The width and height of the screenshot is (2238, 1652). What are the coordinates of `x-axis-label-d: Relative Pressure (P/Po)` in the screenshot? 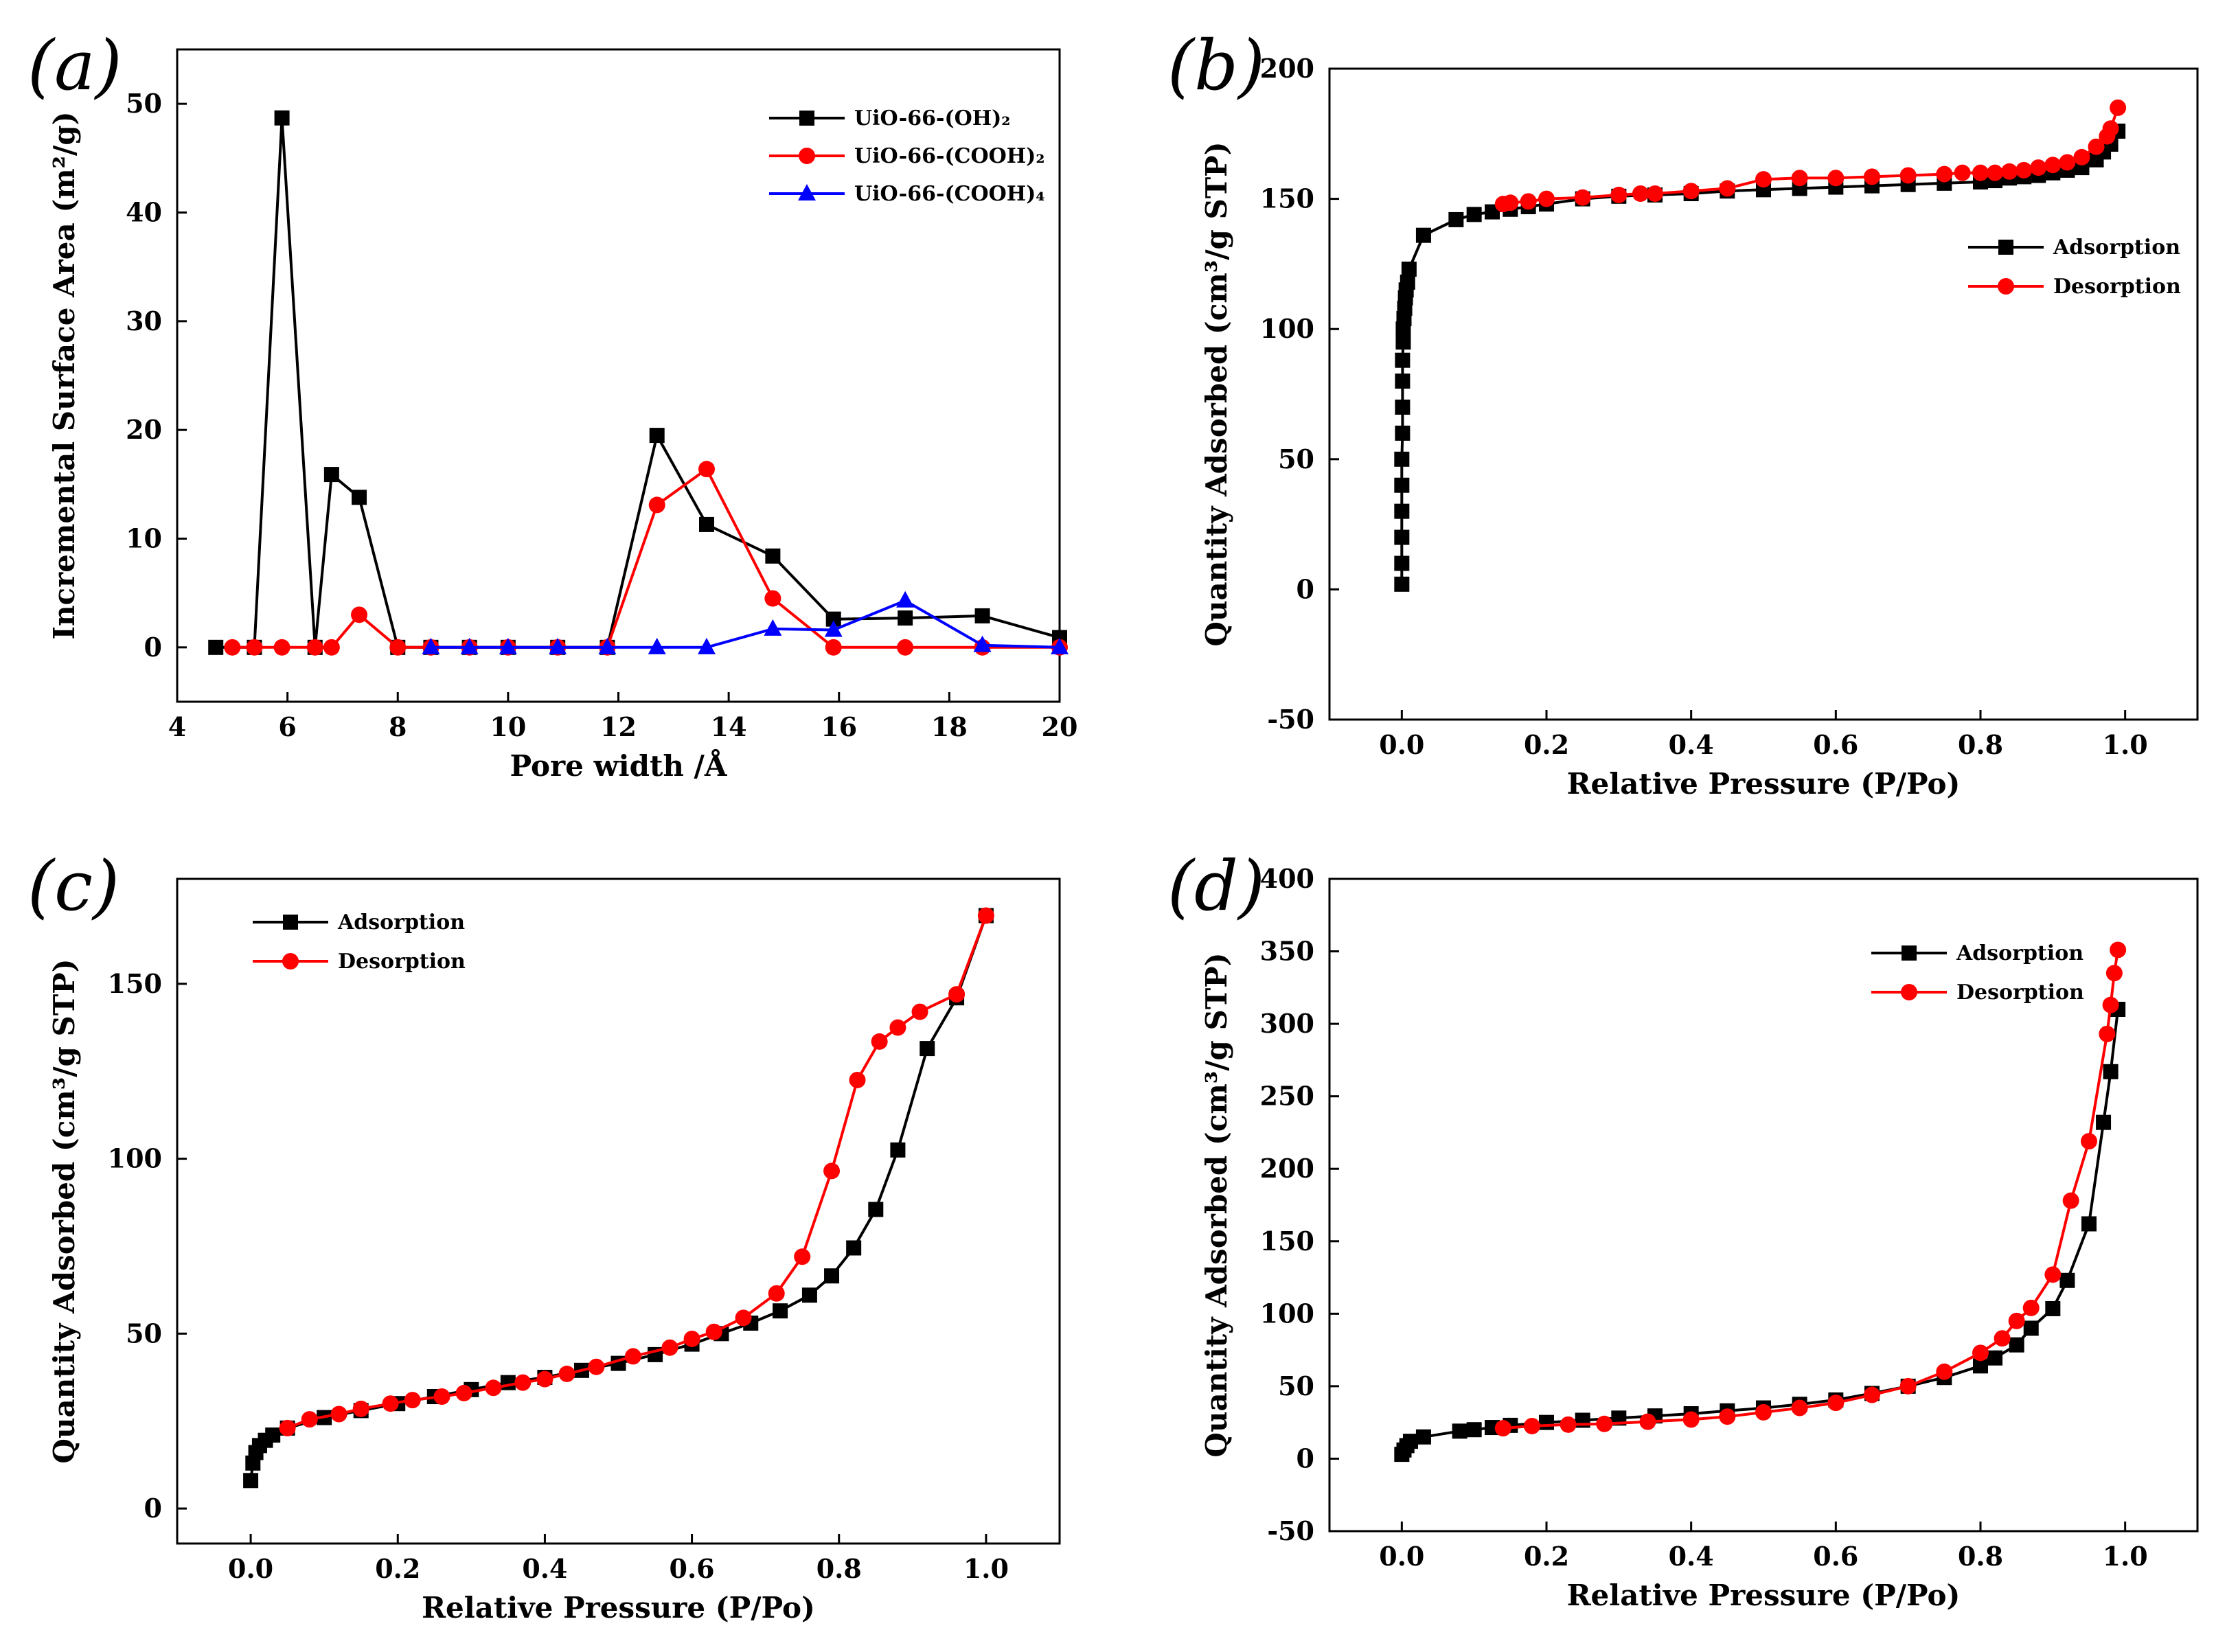 It's located at (1764, 1596).